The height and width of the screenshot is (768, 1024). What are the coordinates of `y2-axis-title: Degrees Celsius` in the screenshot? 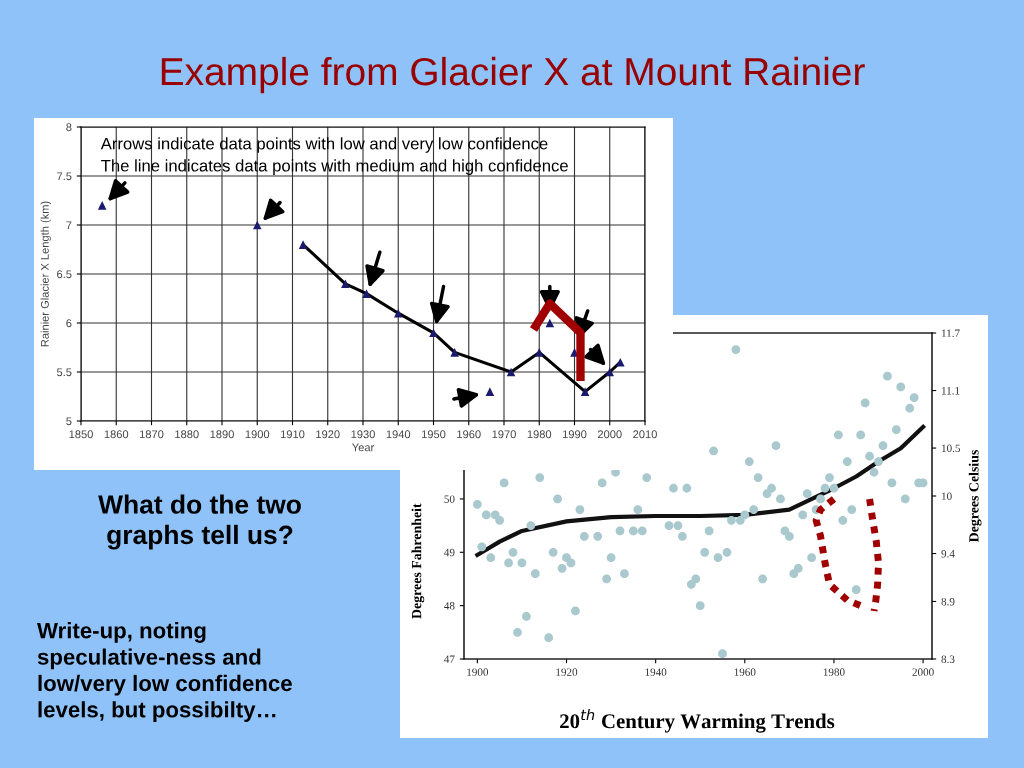 It's located at (975, 496).